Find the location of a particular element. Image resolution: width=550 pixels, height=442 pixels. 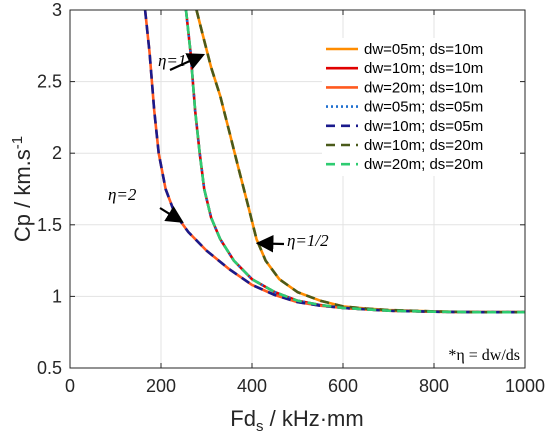

y-tick-label: 0.5 is located at coordinates (49, 368).